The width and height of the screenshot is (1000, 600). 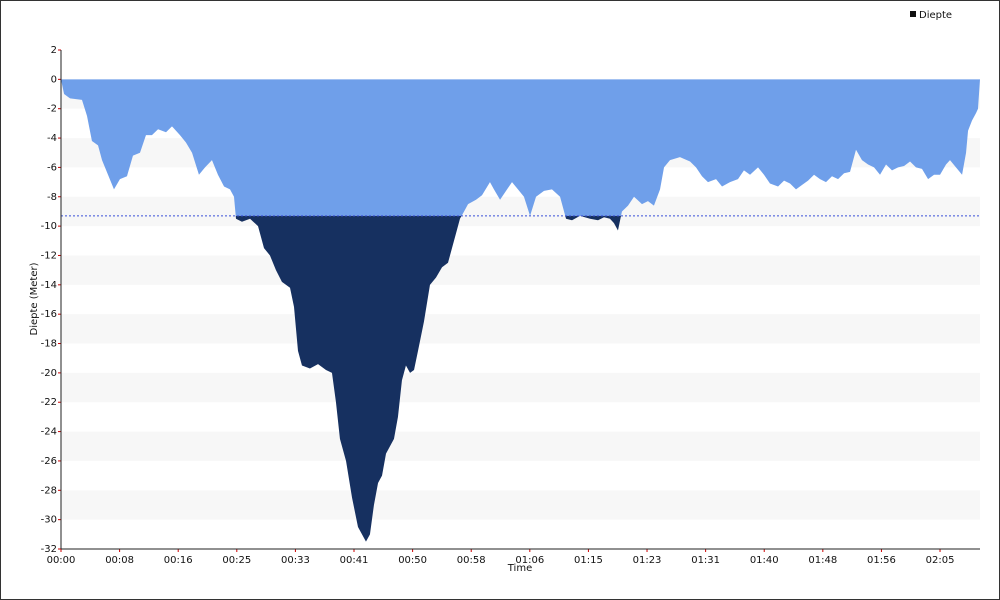 What do you see at coordinates (519, 568) in the screenshot?
I see `x-axis-label: Time` at bounding box center [519, 568].